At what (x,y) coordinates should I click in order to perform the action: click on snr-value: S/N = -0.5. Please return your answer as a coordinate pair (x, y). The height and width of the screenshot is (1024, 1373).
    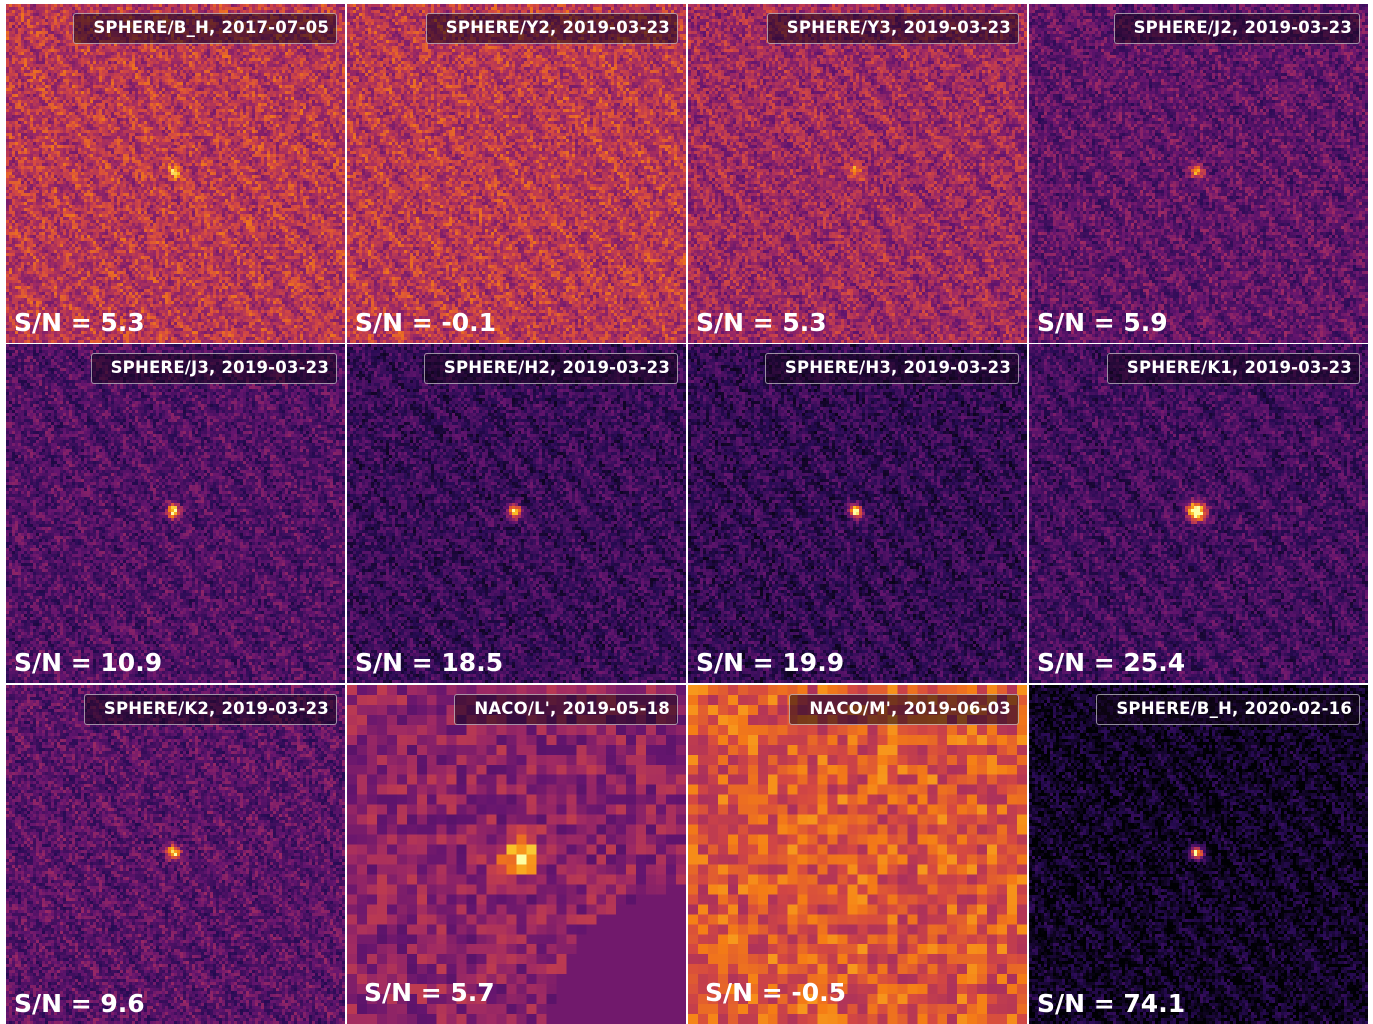
    Looking at the image, I should click on (776, 992).